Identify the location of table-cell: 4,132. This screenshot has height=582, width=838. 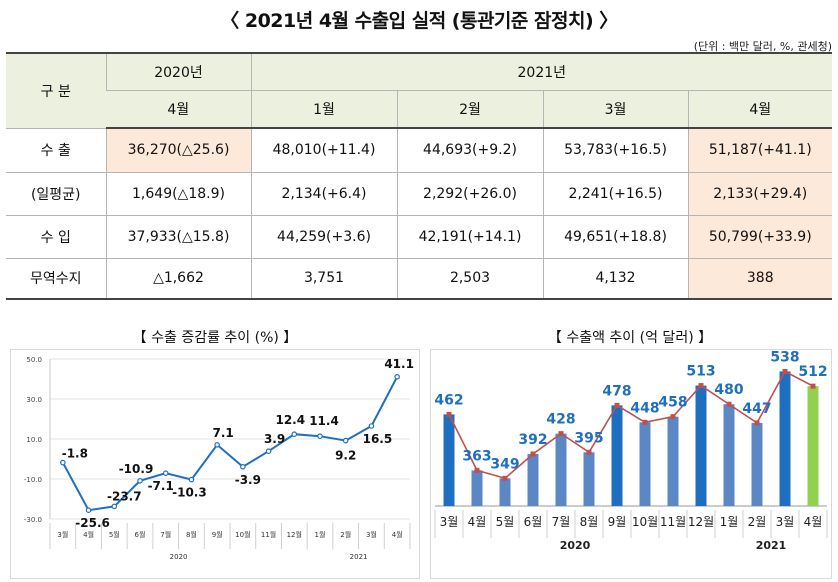
(615, 279).